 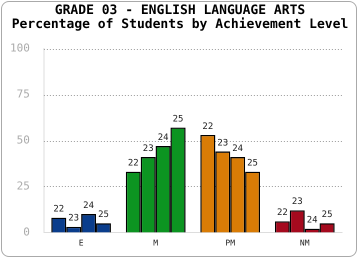 I want to click on series-label: 23, so click(x=74, y=219).